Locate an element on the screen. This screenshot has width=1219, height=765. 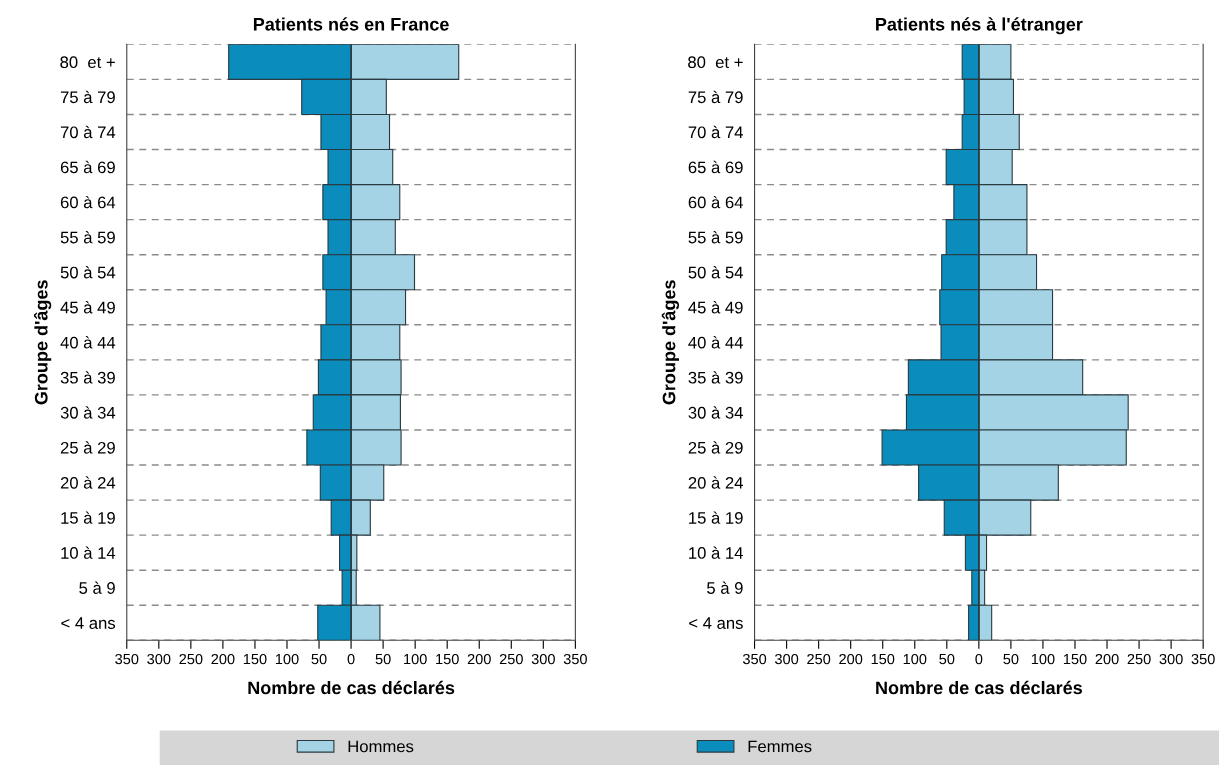
legend-label: Femmes is located at coordinates (780, 746).